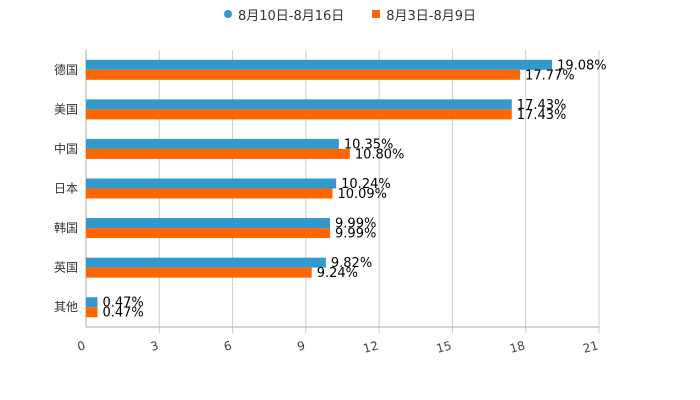 The width and height of the screenshot is (700, 400). I want to click on data-label-series-2: 10.09%, so click(362, 194).